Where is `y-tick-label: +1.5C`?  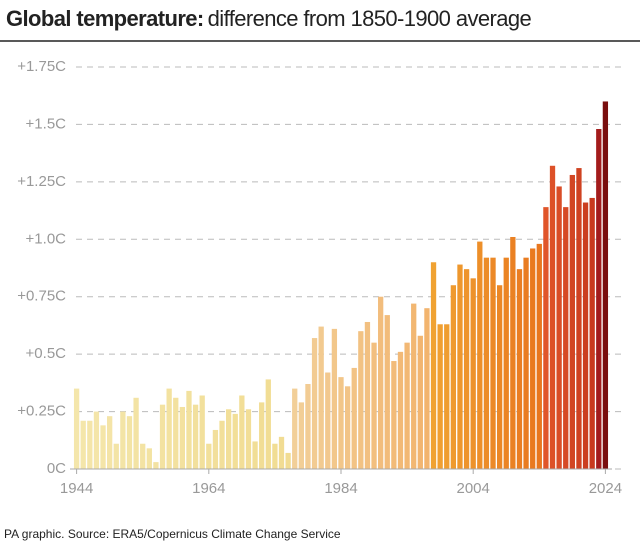 y-tick-label: +1.5C is located at coordinates (46, 123).